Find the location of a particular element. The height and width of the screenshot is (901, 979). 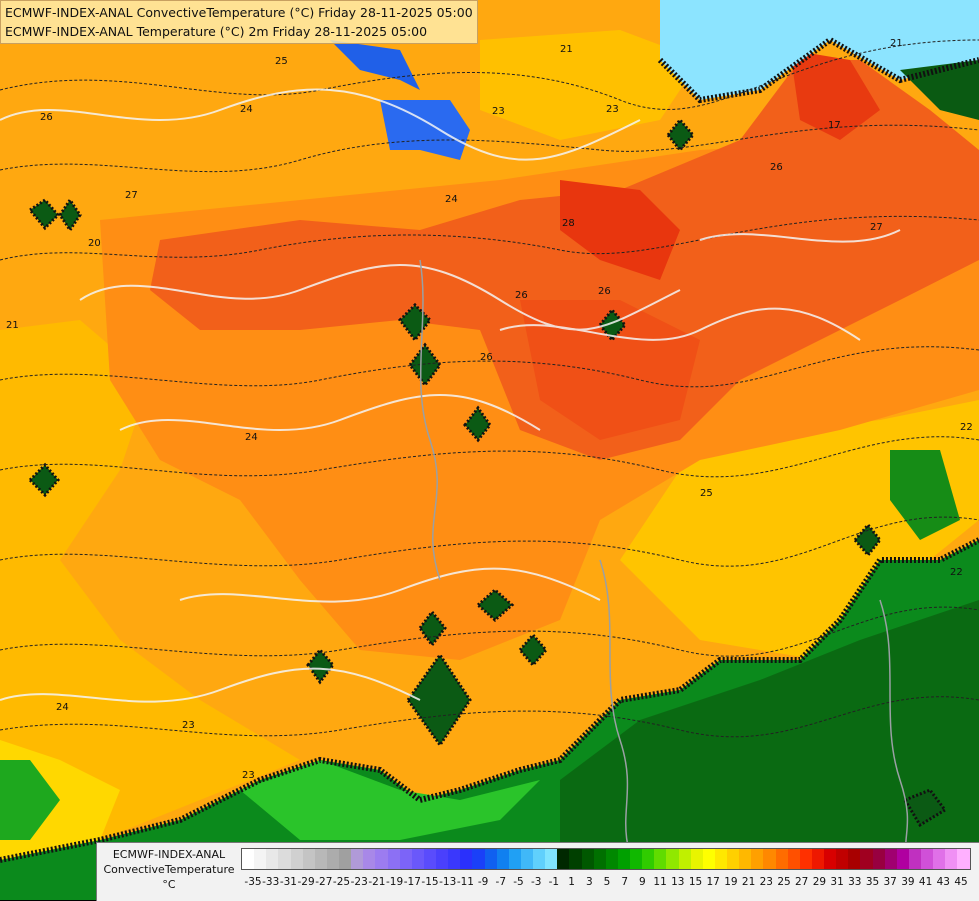

legend-tick: 5 is located at coordinates (607, 882).